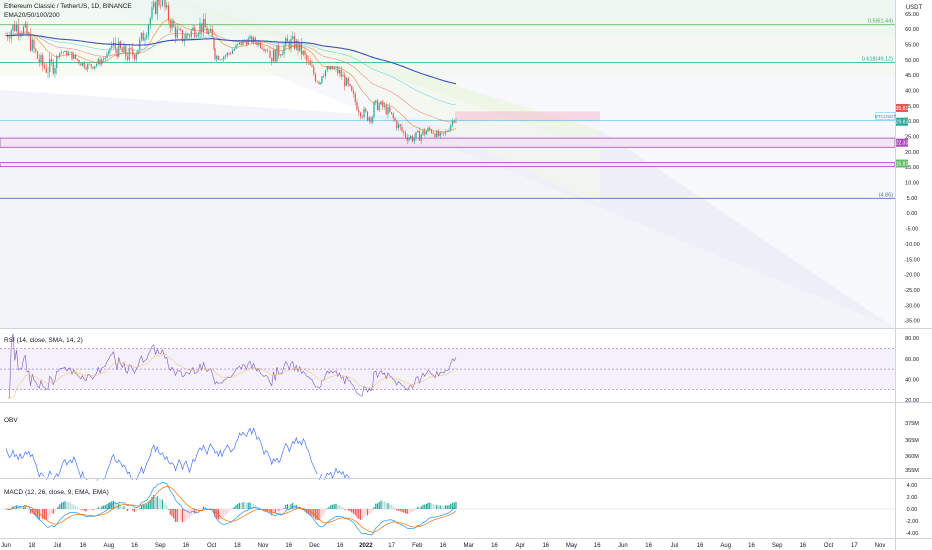 Image resolution: width=932 pixels, height=550 pixels. I want to click on ma-legend: EMA20/50/100/200, so click(32, 15).